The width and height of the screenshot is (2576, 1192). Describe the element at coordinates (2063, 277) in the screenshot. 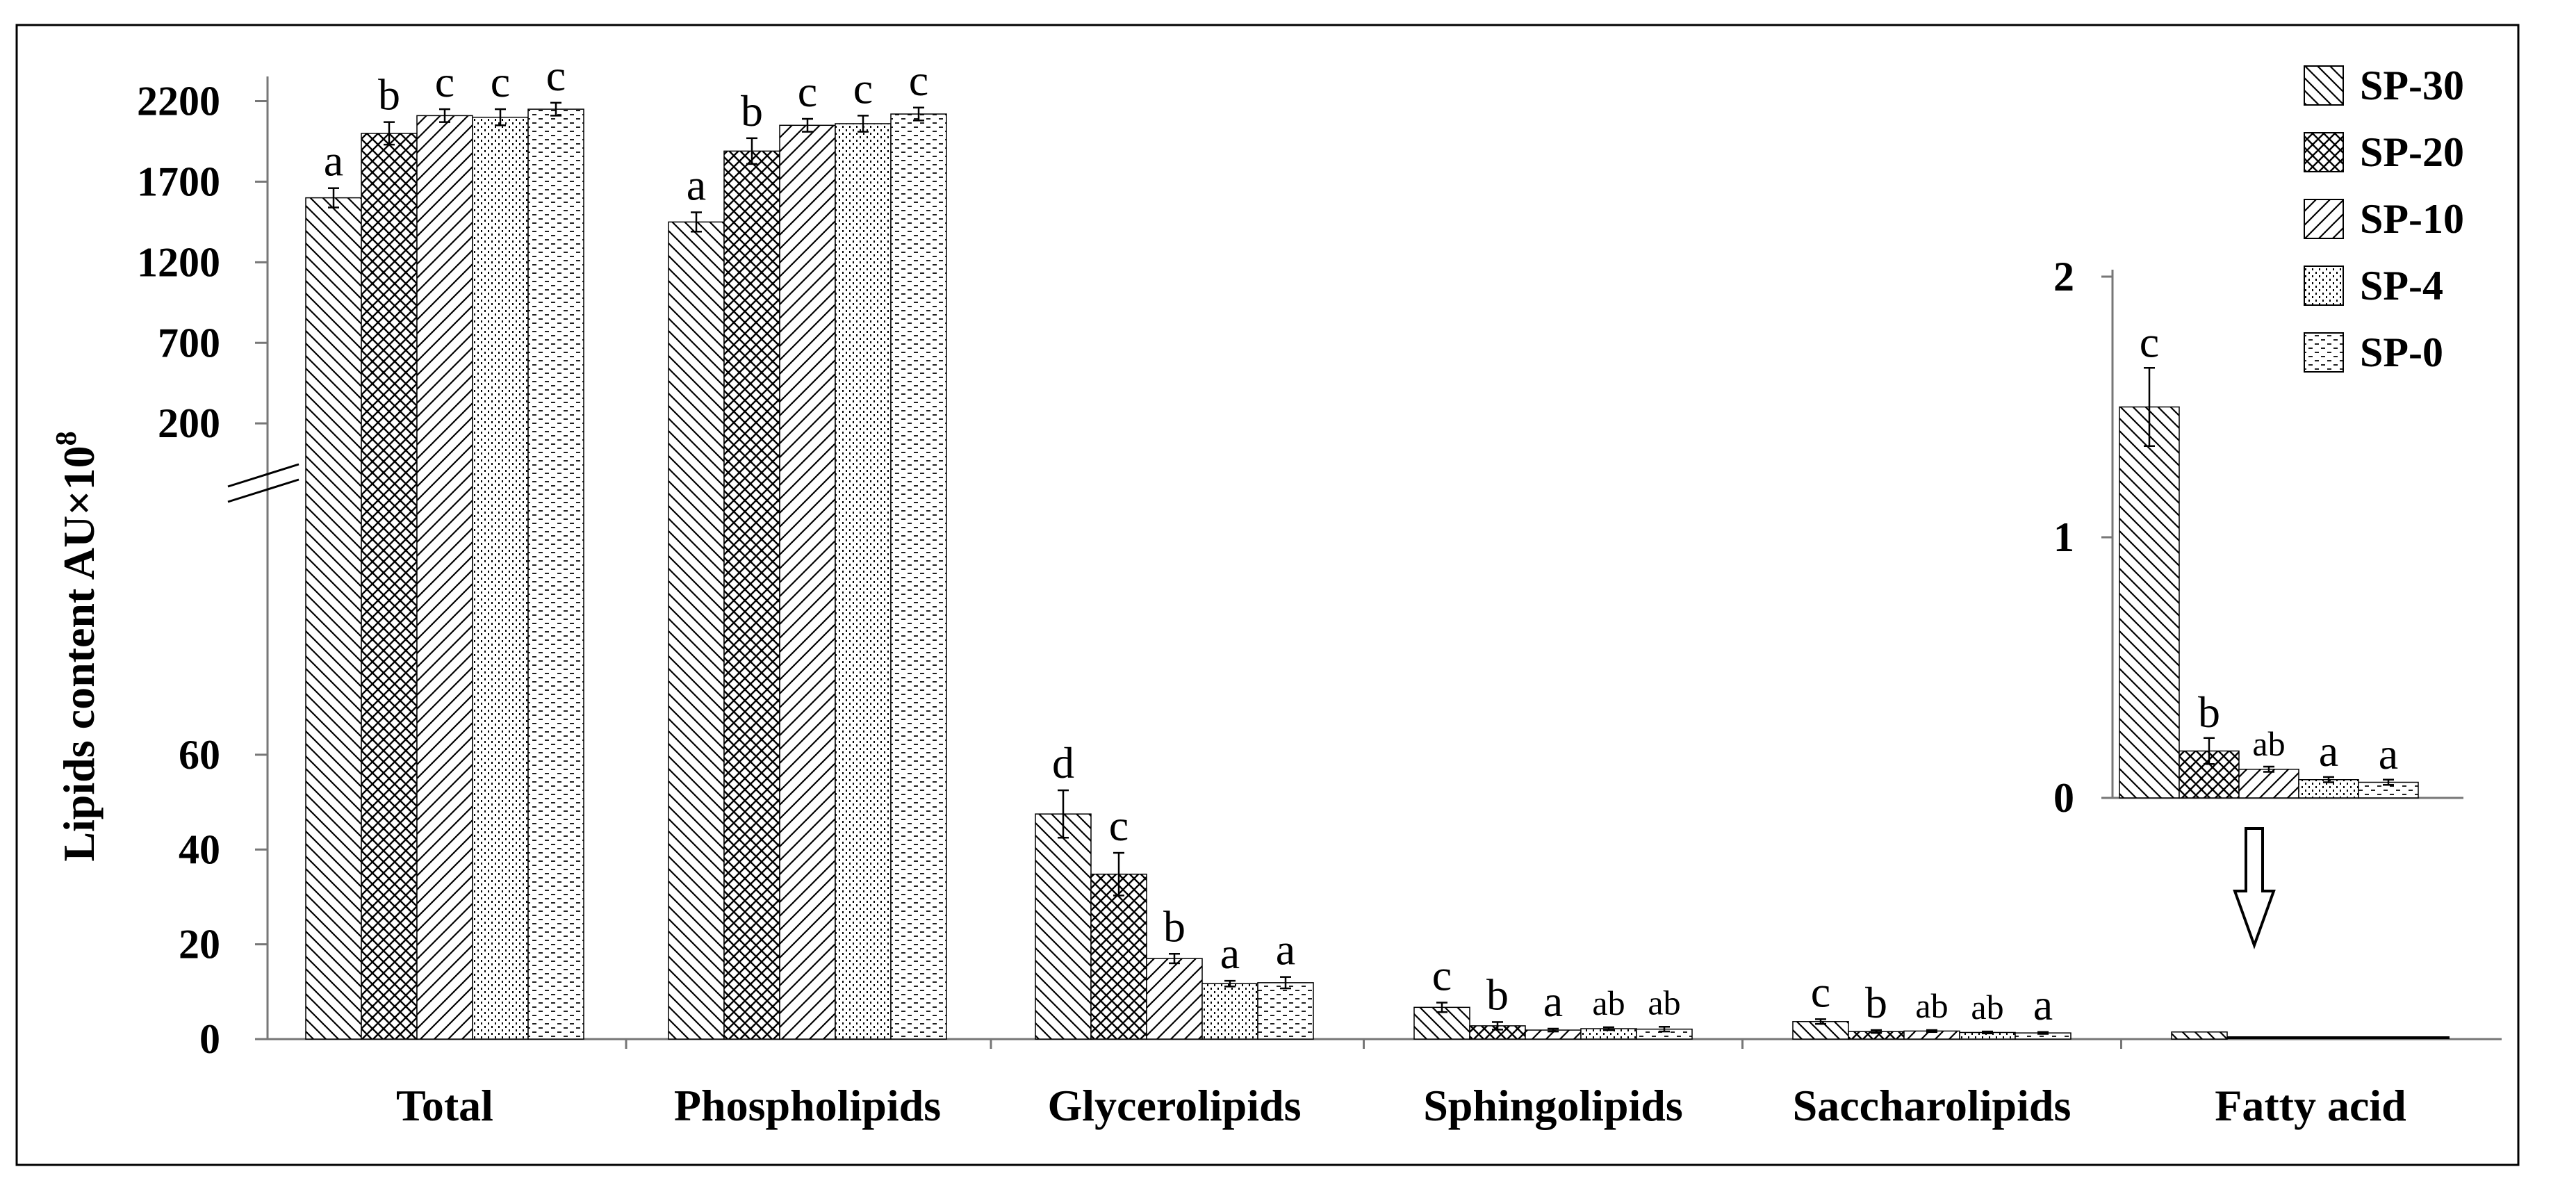

I see `inset-y-tick-label: 2` at that location.